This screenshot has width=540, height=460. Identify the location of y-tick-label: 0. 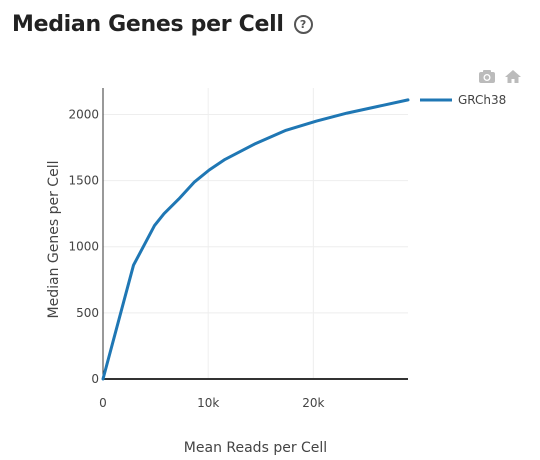
(95, 379).